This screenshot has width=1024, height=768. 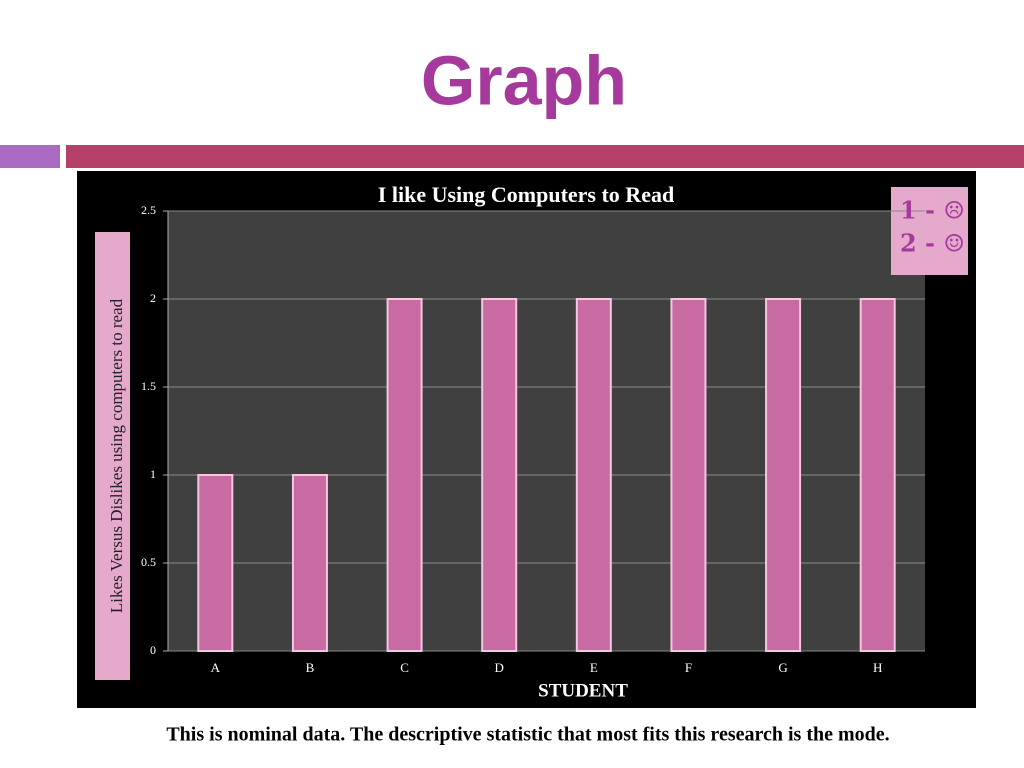 I want to click on x-tick-label: C, so click(x=404, y=667).